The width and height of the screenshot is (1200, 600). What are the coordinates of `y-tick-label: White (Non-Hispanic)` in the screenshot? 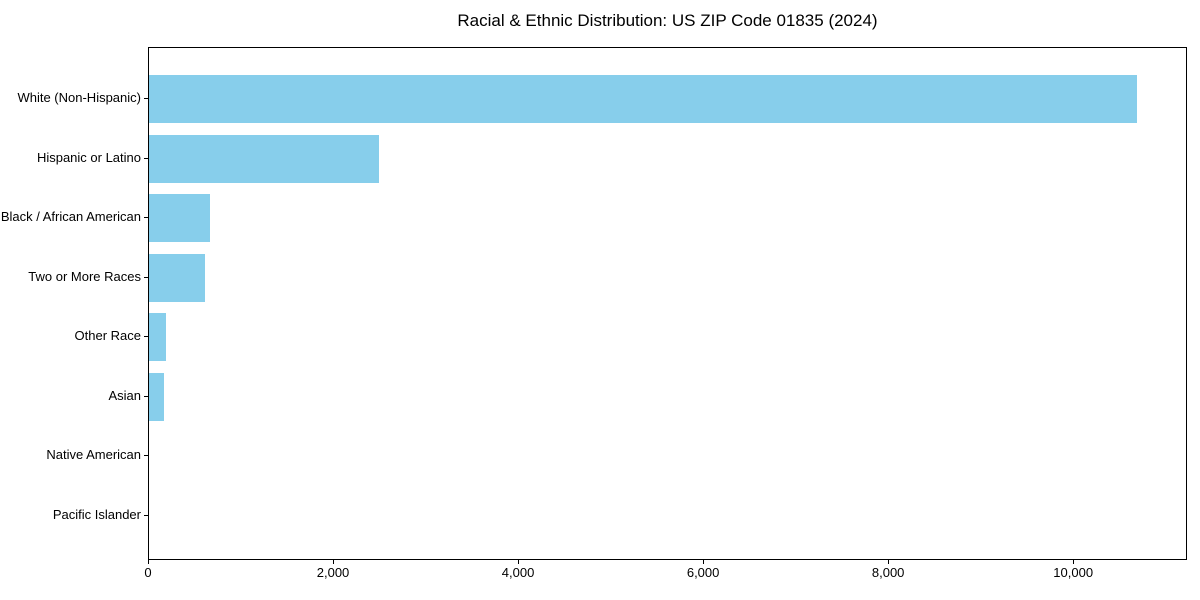 It's located at (79, 97).